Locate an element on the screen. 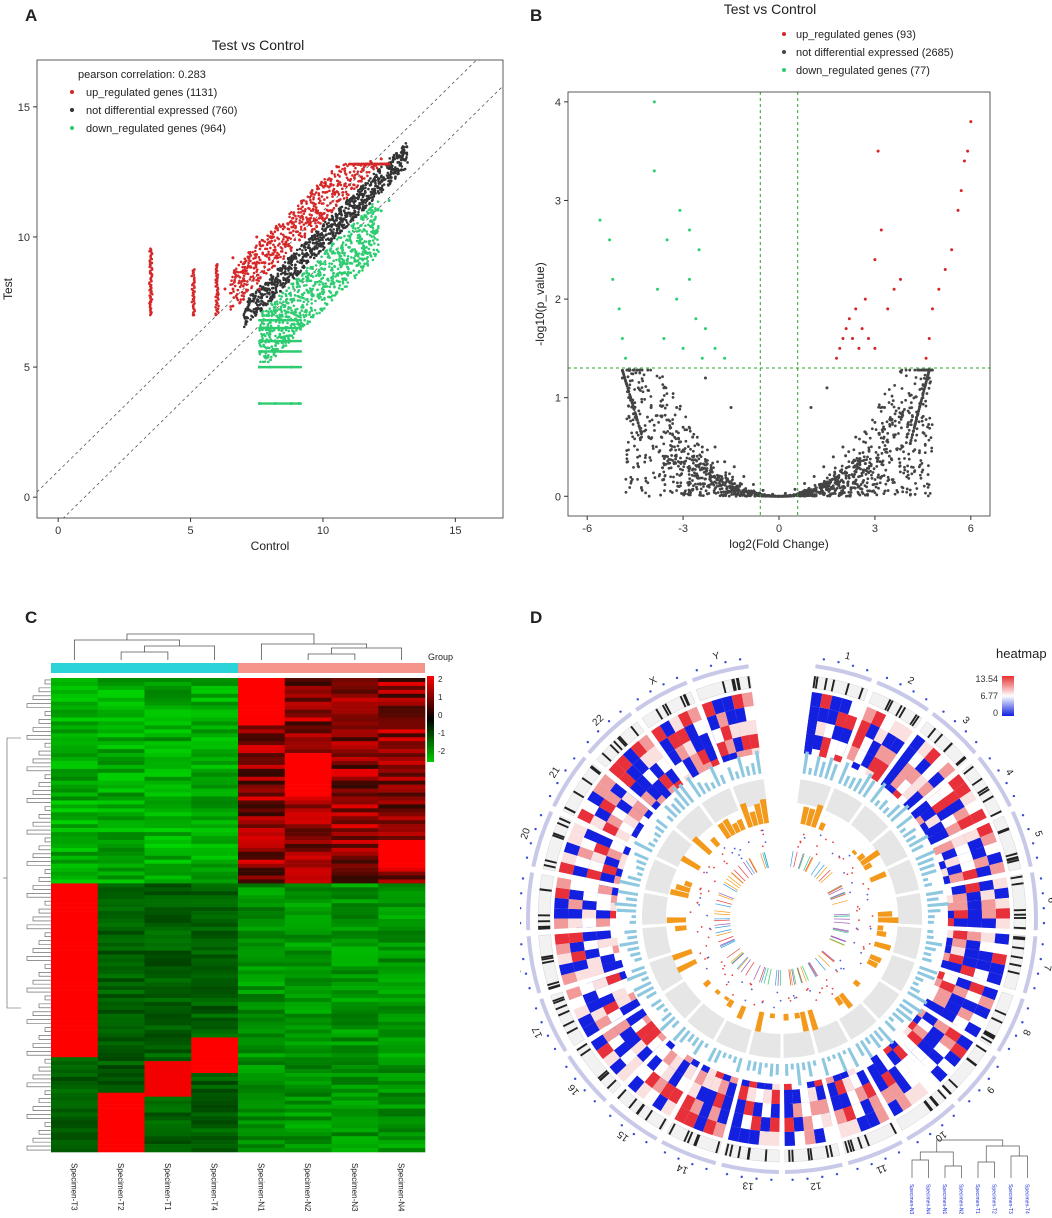  x-axis-label: log2(Fold Change) is located at coordinates (778, 544).